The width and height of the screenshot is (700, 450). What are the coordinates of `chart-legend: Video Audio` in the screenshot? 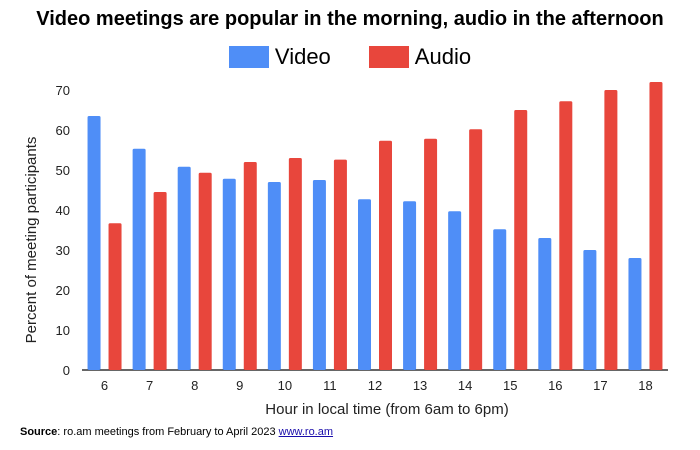 It's located at (350, 57).